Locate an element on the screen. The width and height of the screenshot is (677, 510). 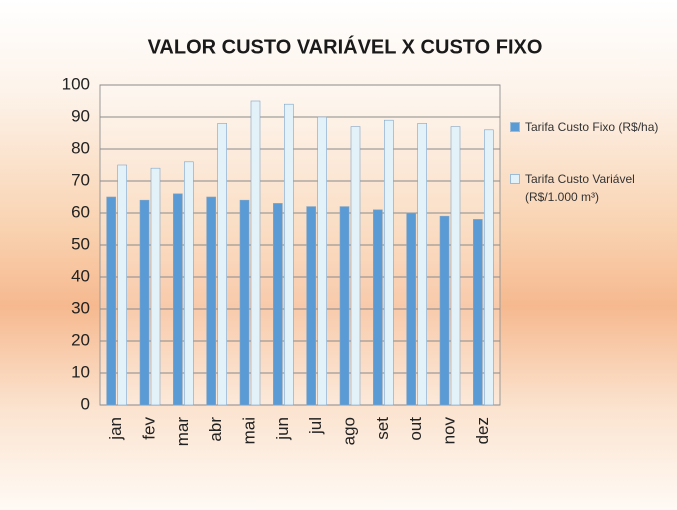
x-tick-label: abr is located at coordinates (215, 429).